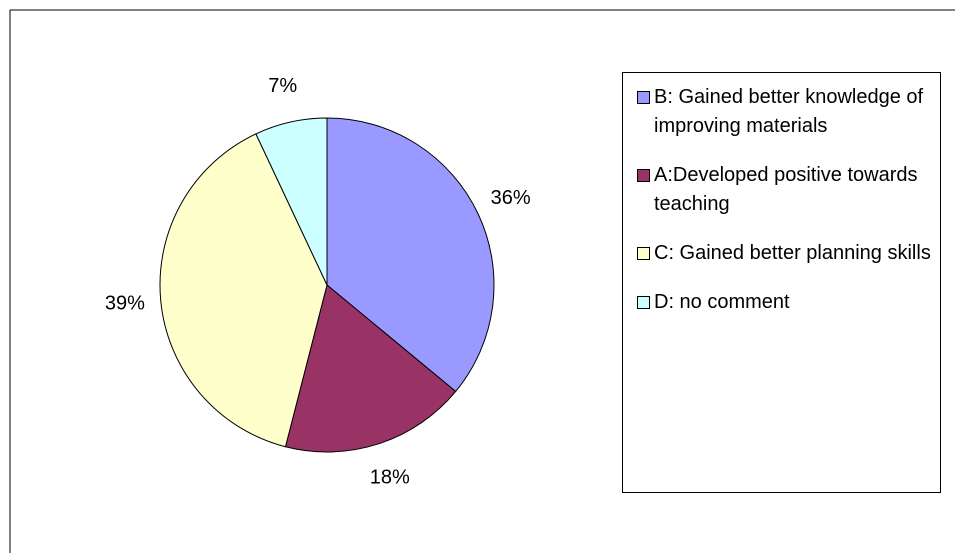 The width and height of the screenshot is (955, 553). I want to click on legend-entry: D: no comment, so click(786, 302).